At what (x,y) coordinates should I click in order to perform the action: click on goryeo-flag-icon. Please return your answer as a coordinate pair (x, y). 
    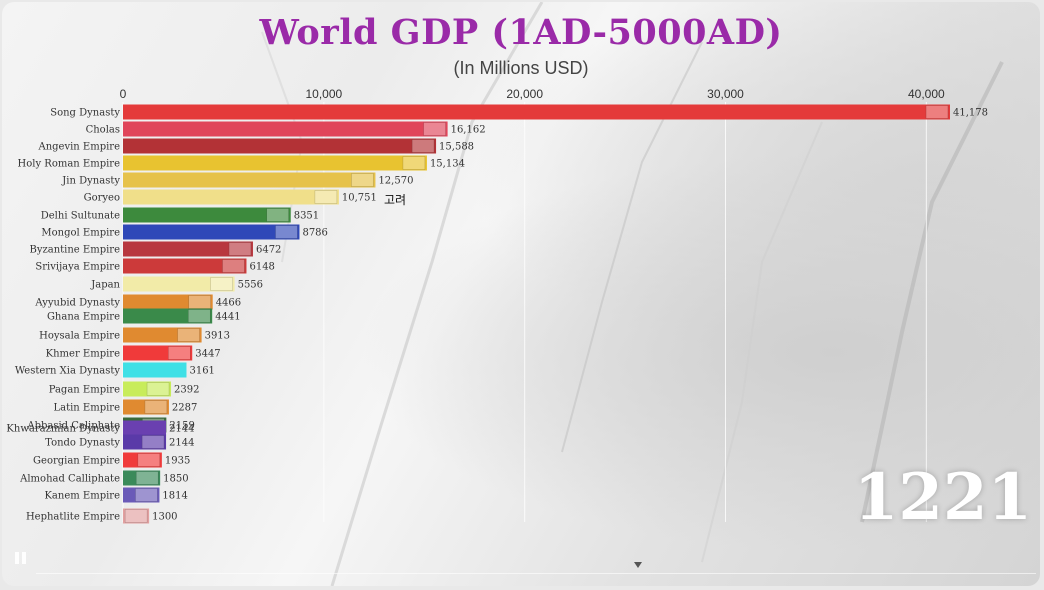
    Looking at the image, I should click on (326, 197).